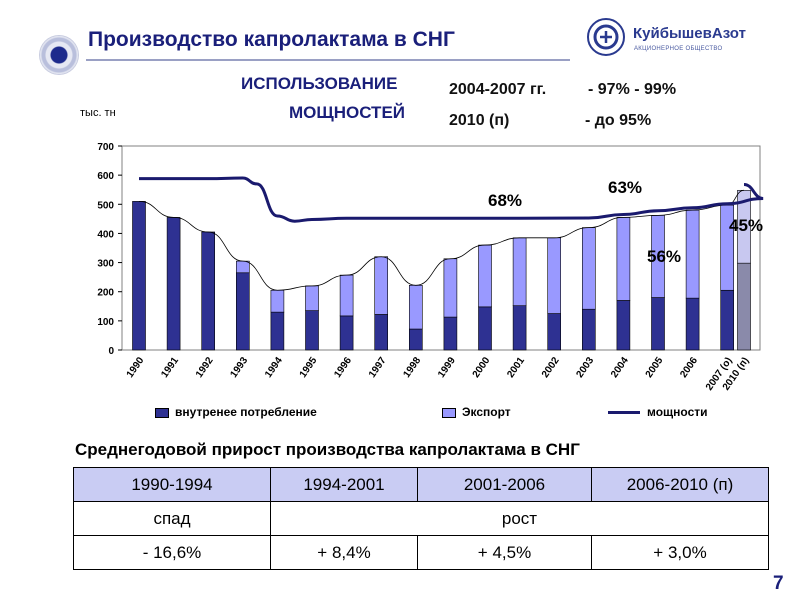 Image resolution: width=800 pixels, height=600 pixels. I want to click on annotation-label: 63%, so click(625, 187).